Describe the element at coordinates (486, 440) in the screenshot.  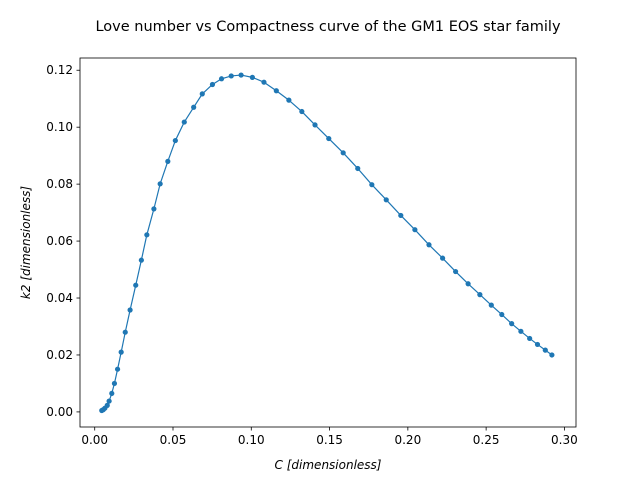
I see `x-tick-label: 0.25` at that location.